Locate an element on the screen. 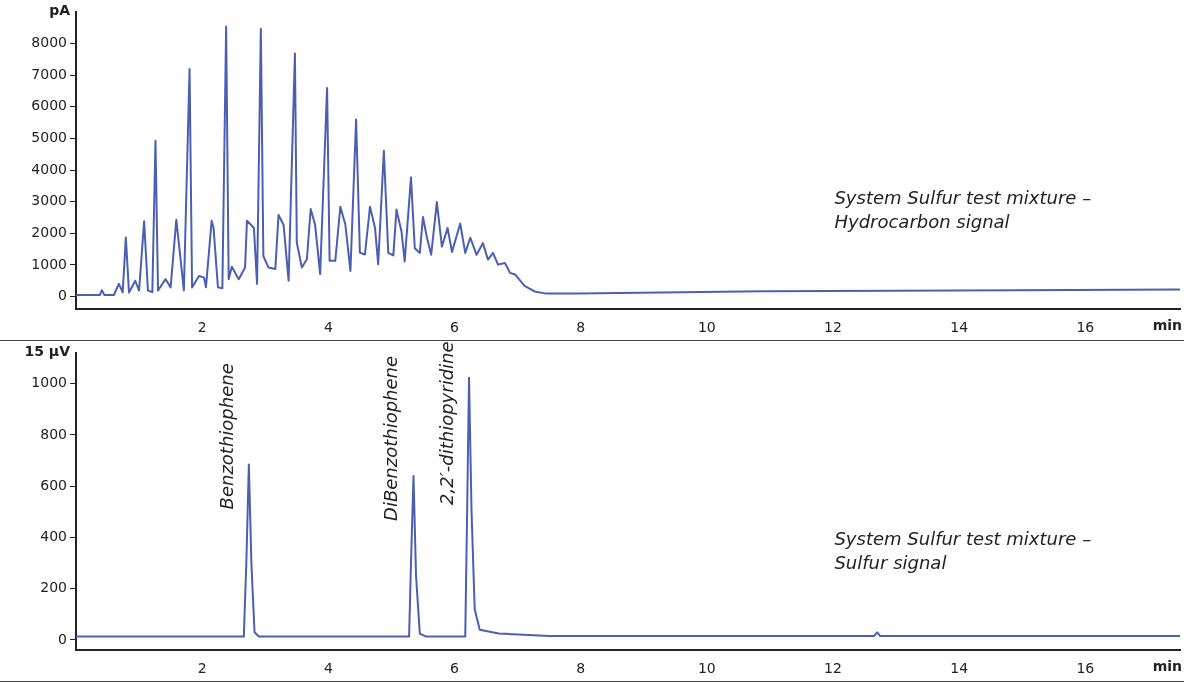 The image size is (1184, 682). y-tick-label: 400 is located at coordinates (53, 536).